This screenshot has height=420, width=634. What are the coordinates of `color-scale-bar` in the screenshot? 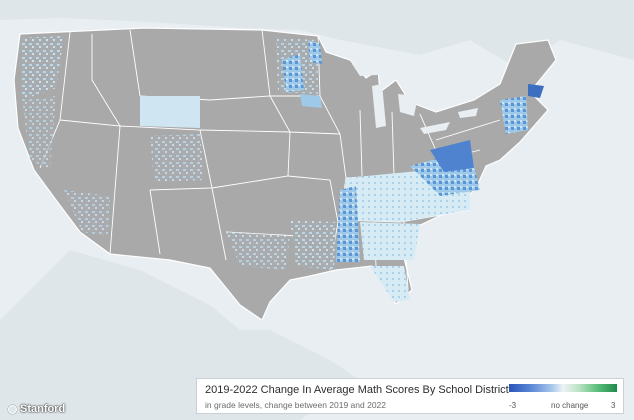 It's located at (563, 388).